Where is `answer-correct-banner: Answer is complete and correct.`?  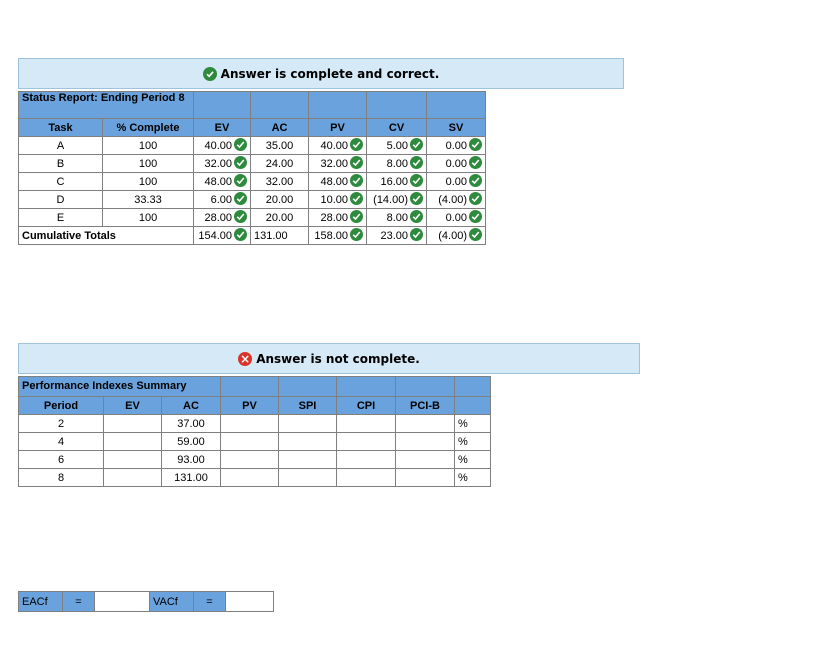 answer-correct-banner: Answer is complete and correct. is located at coordinates (321, 73).